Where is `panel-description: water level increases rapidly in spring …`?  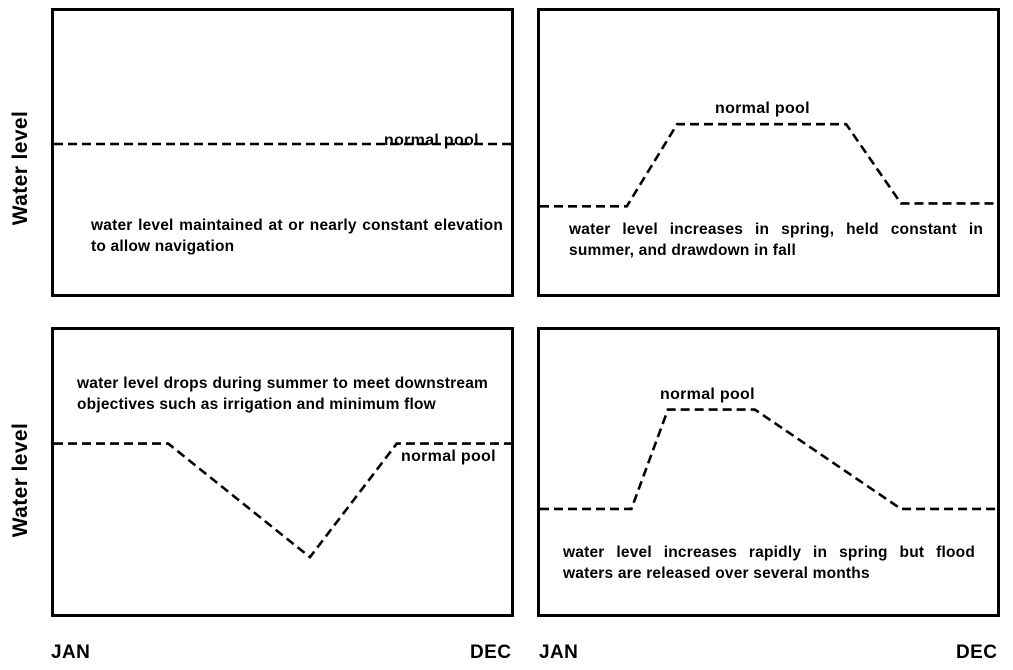
panel-description: water level increases rapidly in spring … is located at coordinates (769, 563).